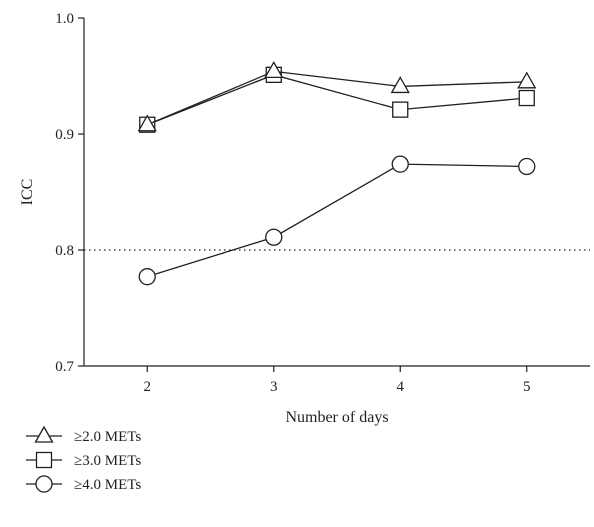 This screenshot has height=527, width=594. I want to click on legend-item: ≥4.0 METs, so click(83, 484).